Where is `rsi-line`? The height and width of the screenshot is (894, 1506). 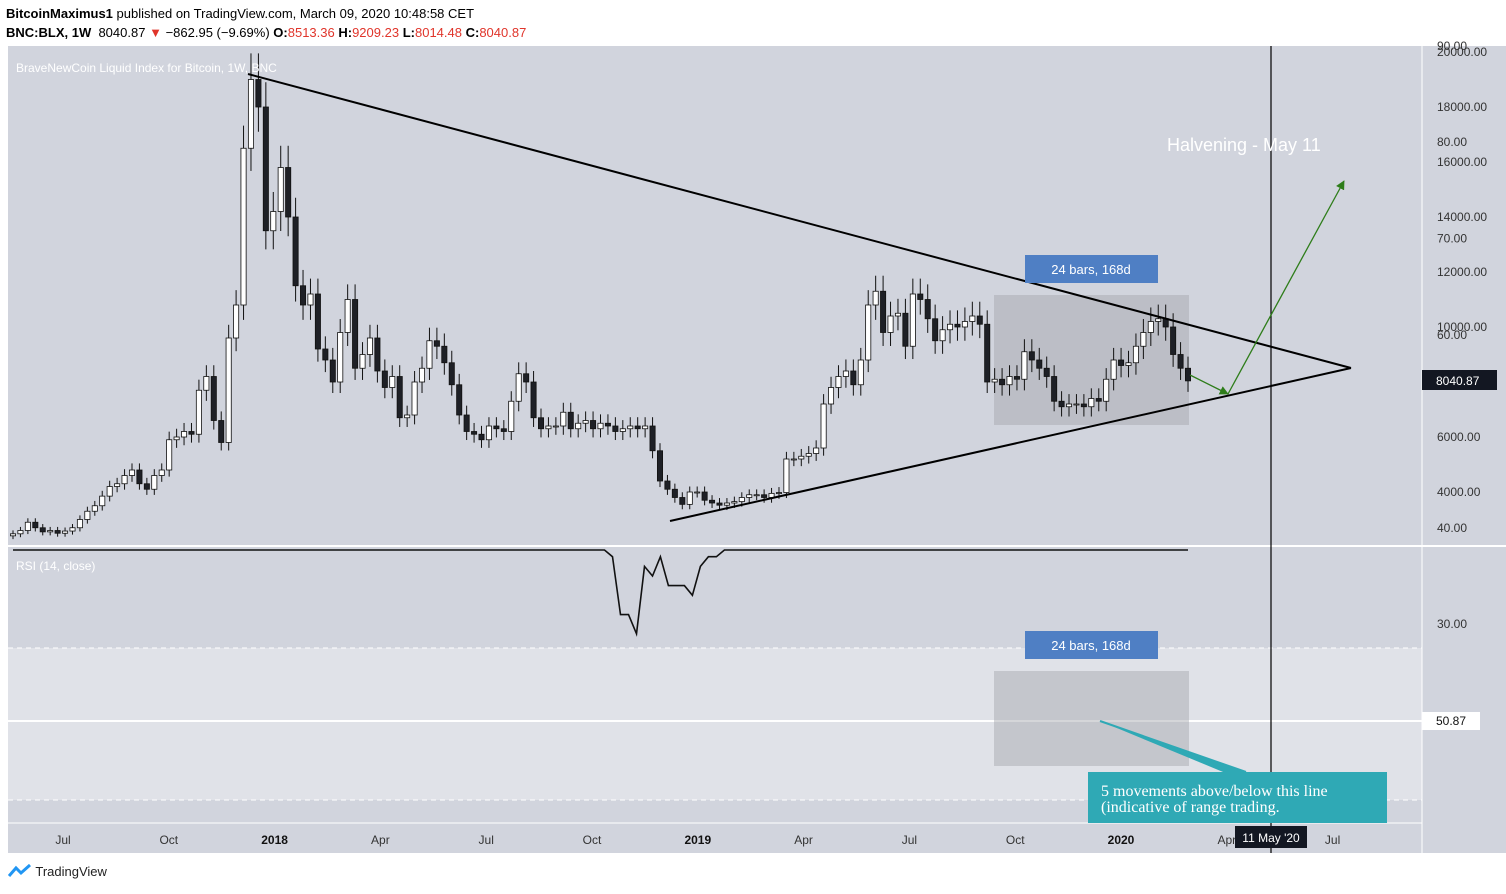
rsi-line is located at coordinates (600, 593).